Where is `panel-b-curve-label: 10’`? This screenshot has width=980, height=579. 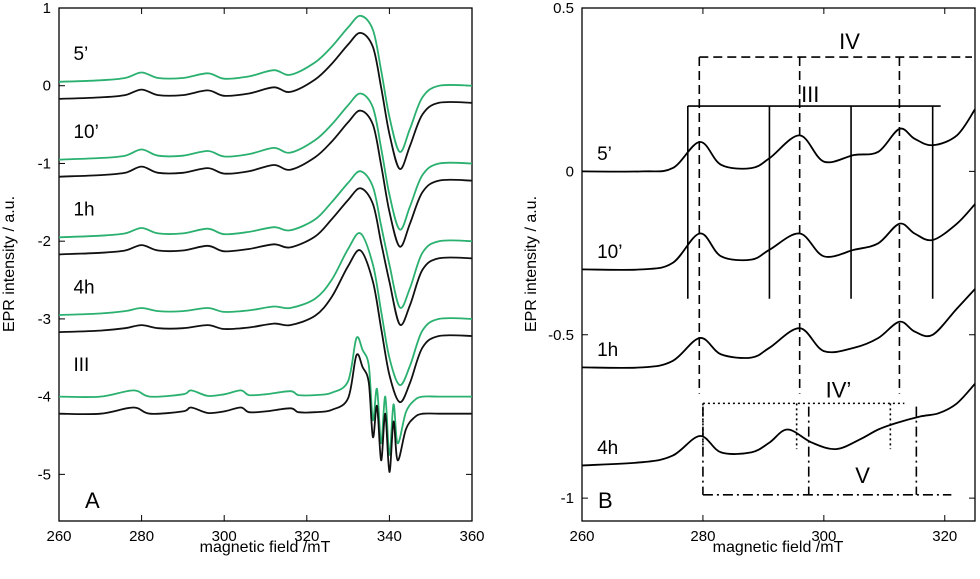 panel-b-curve-label: 10’ is located at coordinates (609, 252).